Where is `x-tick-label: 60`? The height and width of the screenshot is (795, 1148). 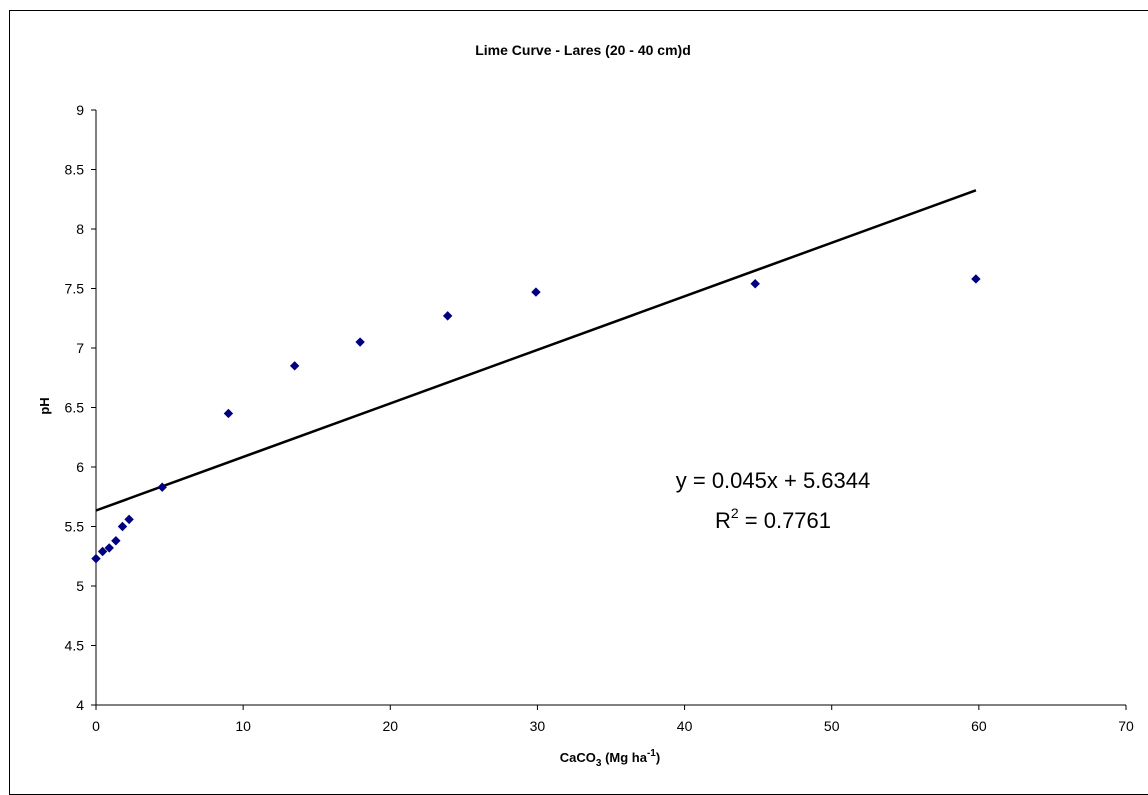 x-tick-label: 60 is located at coordinates (979, 726).